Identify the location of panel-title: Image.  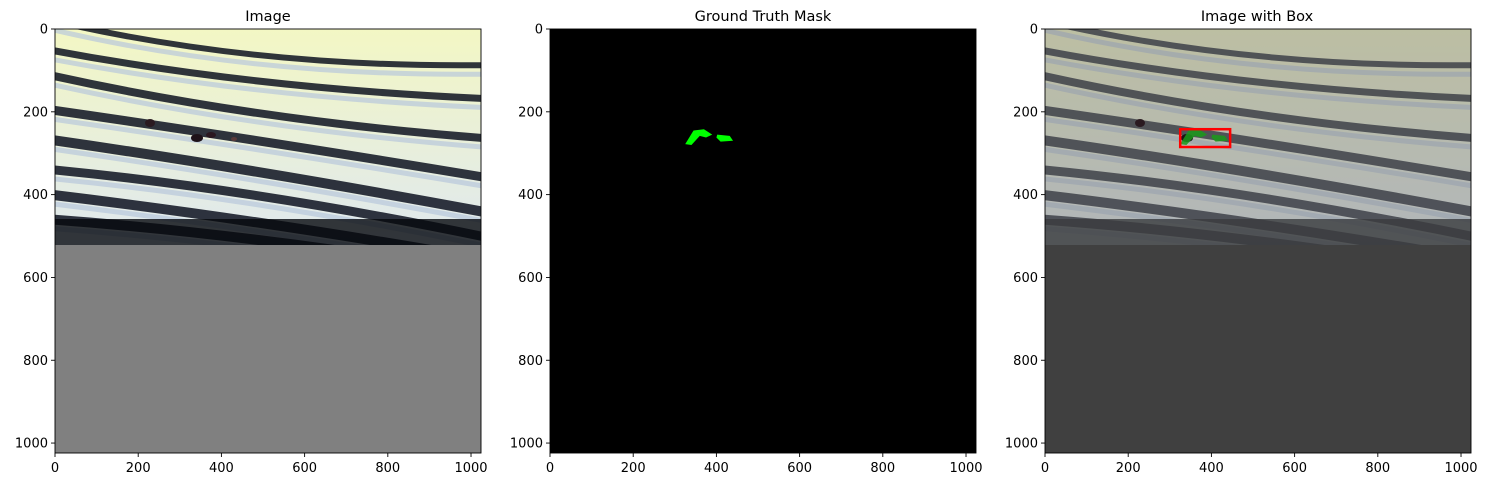
(267, 17).